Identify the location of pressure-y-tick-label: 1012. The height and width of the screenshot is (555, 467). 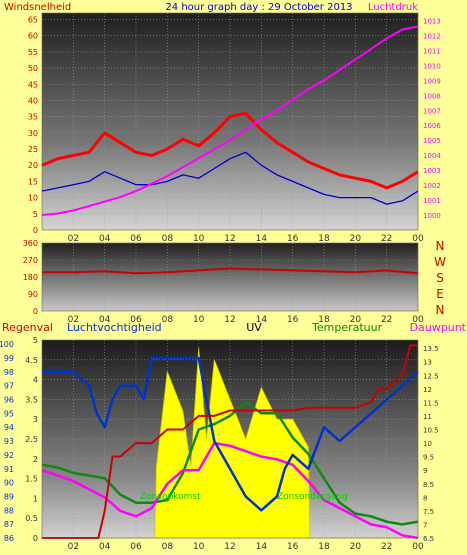
(432, 36).